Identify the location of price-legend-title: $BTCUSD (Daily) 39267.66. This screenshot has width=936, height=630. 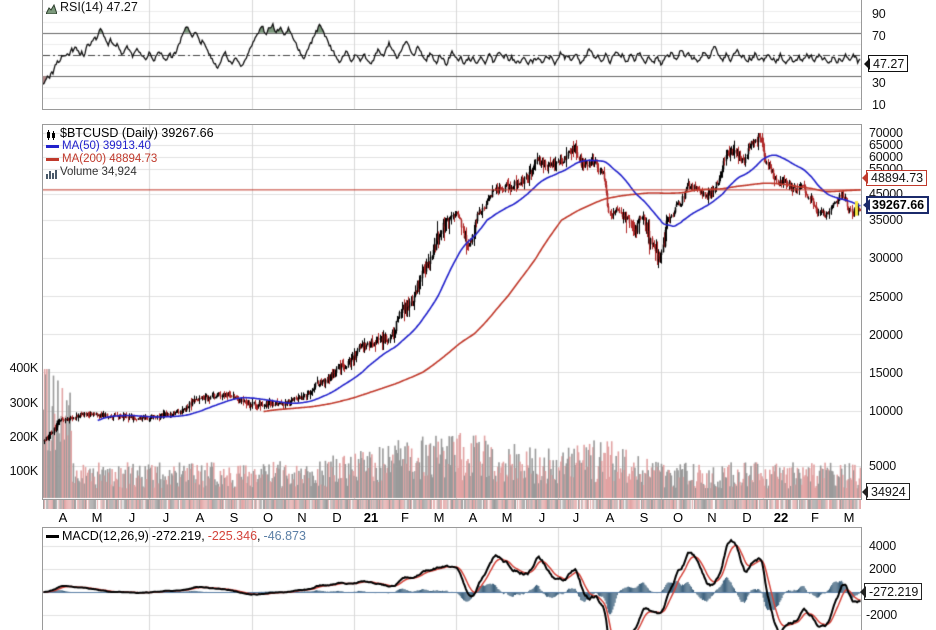
(137, 133).